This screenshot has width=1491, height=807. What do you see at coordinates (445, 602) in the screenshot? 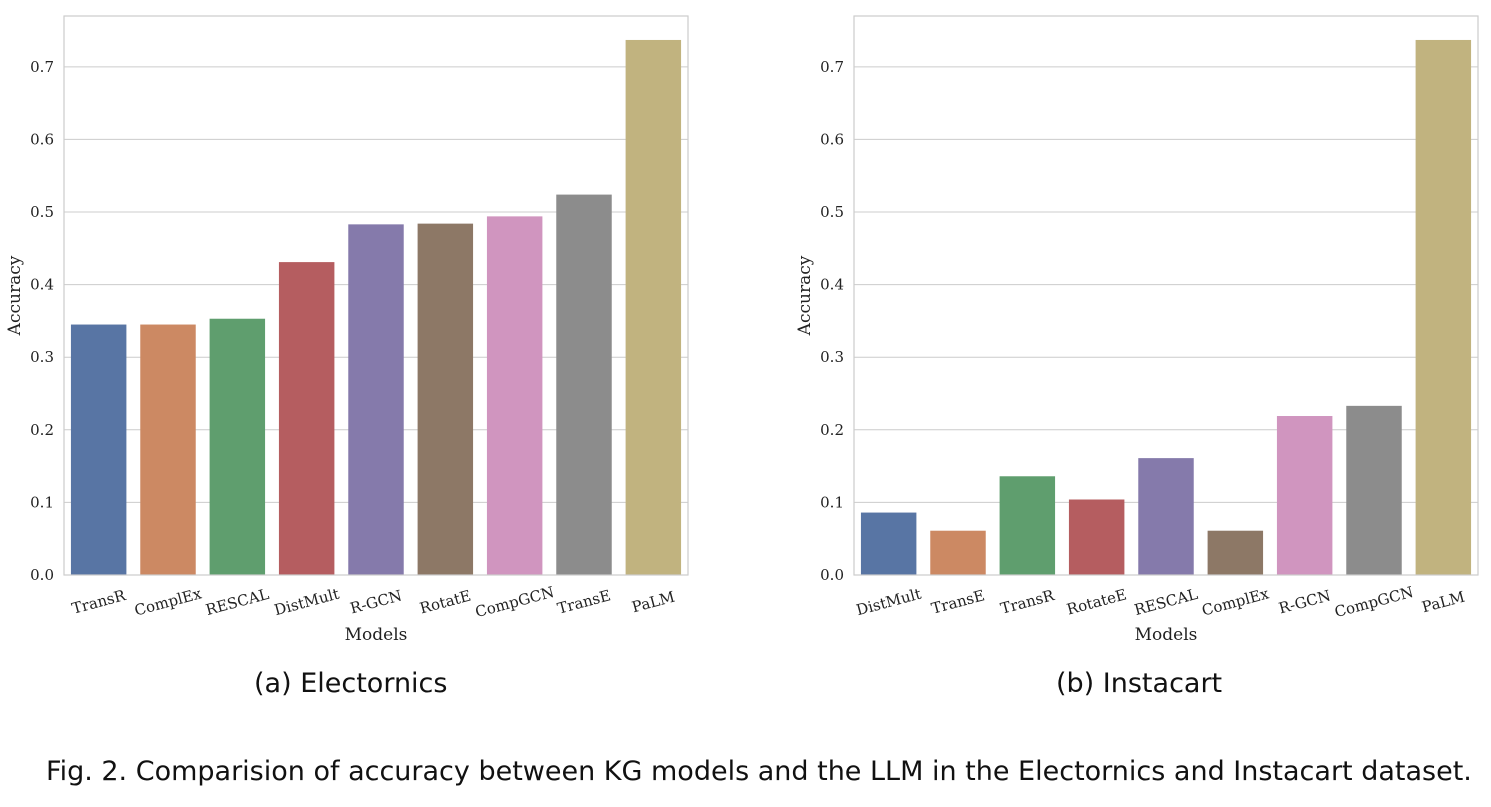
I see `x-tick-label: RotatE` at bounding box center [445, 602].